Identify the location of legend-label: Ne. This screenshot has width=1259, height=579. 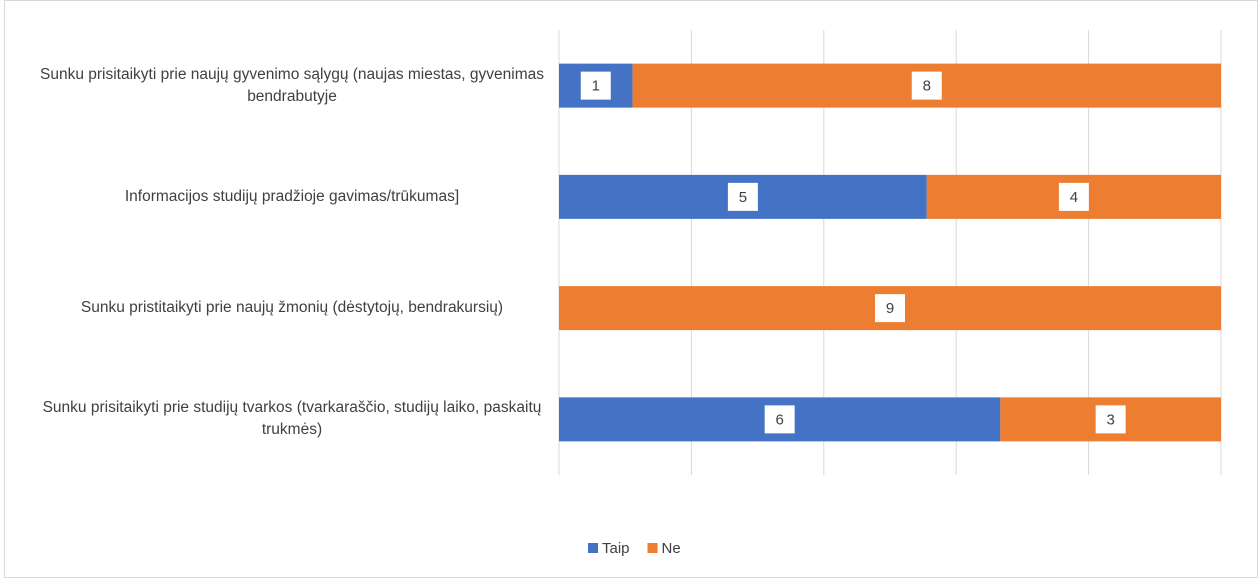
(671, 548).